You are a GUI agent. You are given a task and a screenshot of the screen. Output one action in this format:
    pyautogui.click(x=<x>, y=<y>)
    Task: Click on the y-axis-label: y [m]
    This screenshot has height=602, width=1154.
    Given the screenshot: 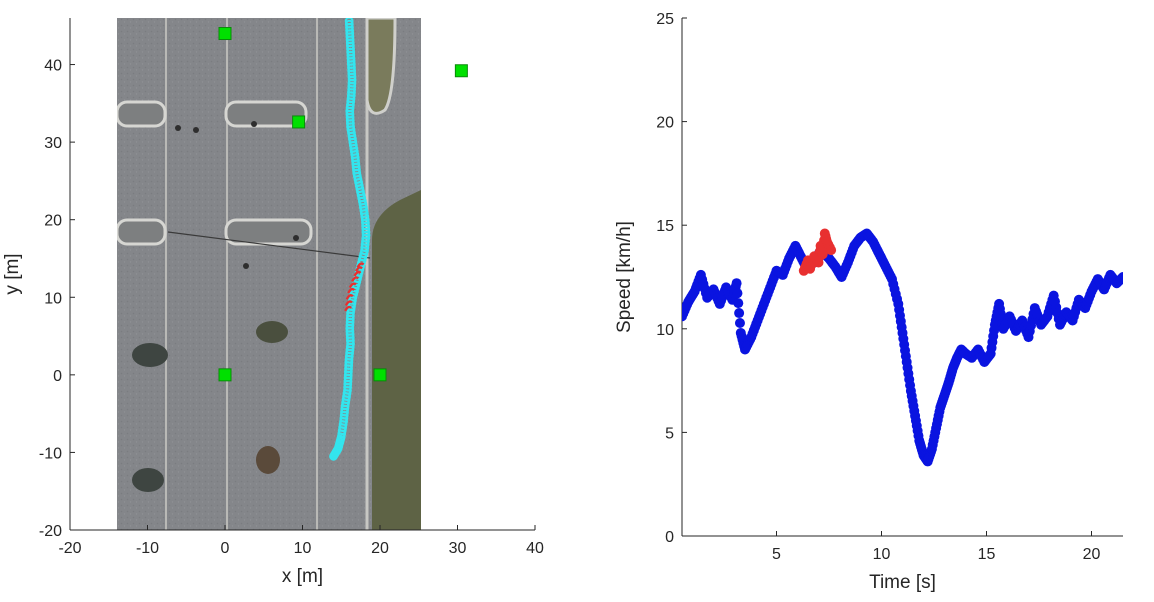 What is the action you would take?
    pyautogui.click(x=12, y=273)
    